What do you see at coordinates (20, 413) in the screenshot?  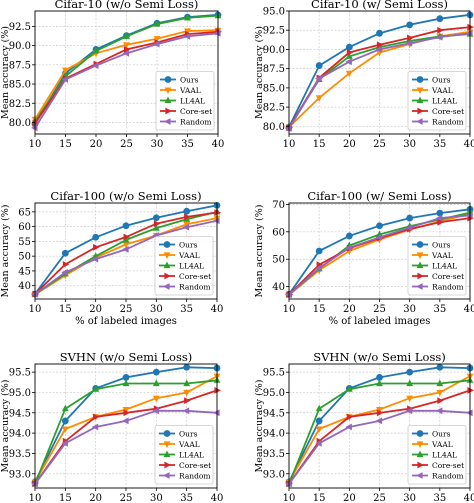 I see `y-tick-label: 94.5` at bounding box center [20, 413].